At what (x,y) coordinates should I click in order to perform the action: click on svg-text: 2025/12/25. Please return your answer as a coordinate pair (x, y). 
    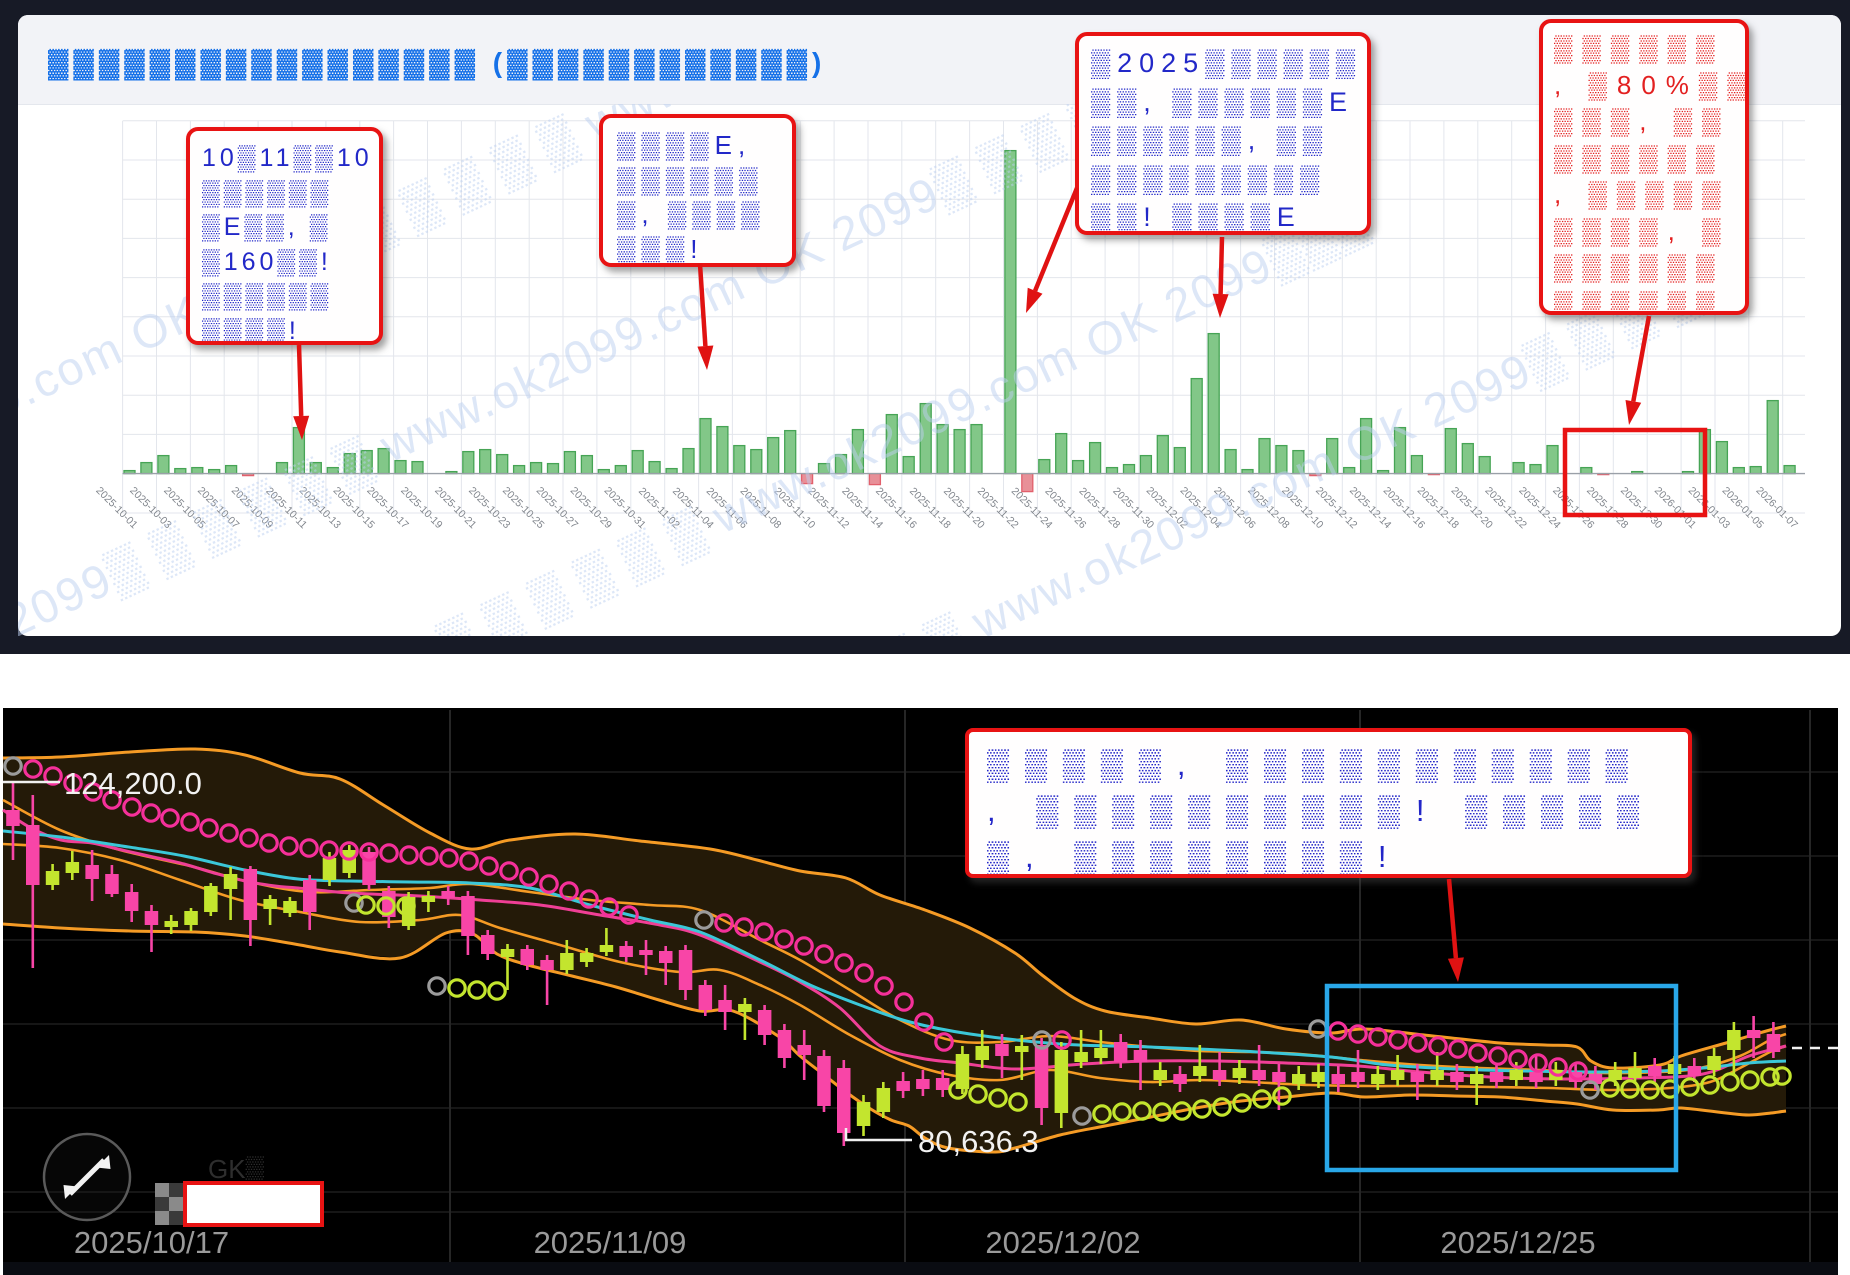
    Looking at the image, I should click on (1517, 1242).